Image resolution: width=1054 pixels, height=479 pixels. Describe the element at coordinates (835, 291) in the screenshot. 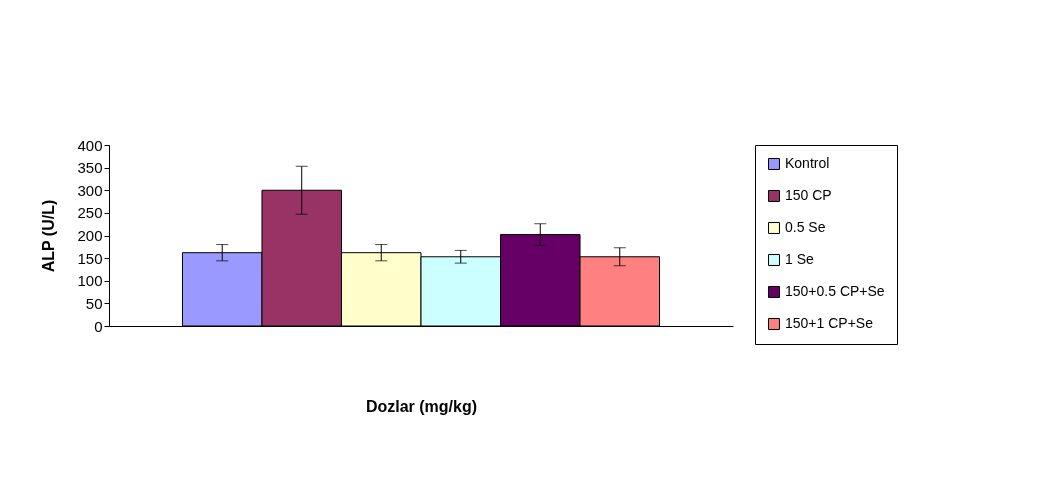

I see `legend-label: 150+0.5 CP+Se` at that location.